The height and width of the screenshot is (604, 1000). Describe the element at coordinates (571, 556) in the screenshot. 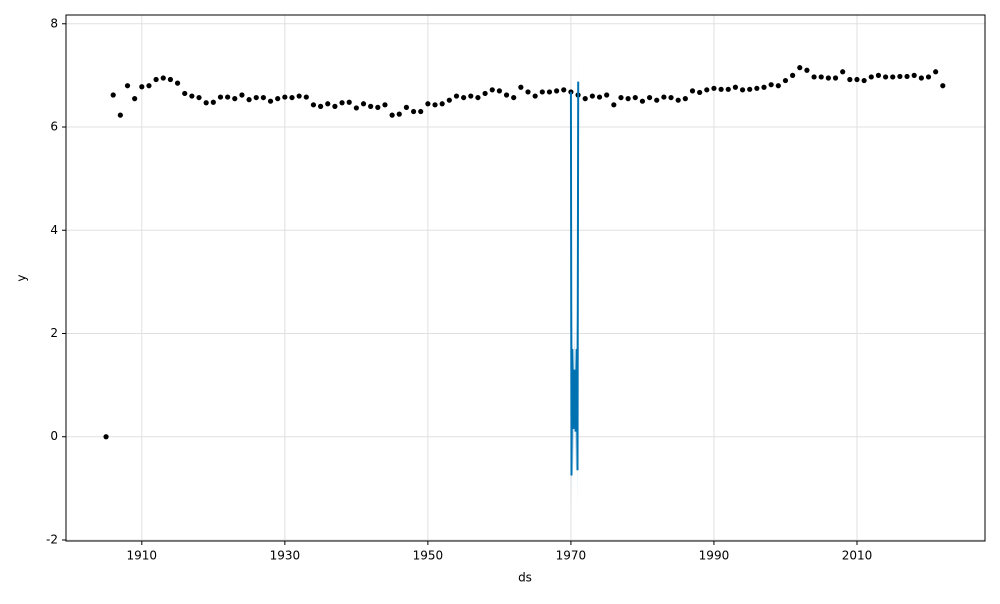

I see `x-tick-label: 1970` at that location.